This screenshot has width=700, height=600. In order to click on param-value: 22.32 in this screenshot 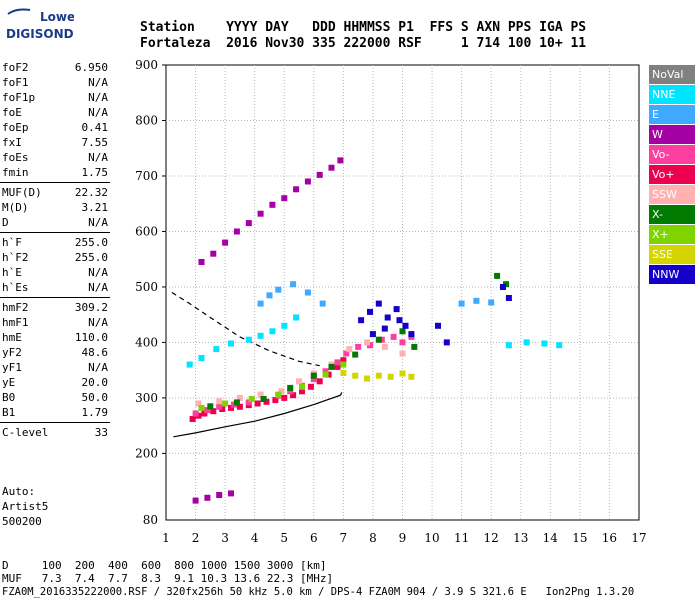, I will do `click(91, 192)`.